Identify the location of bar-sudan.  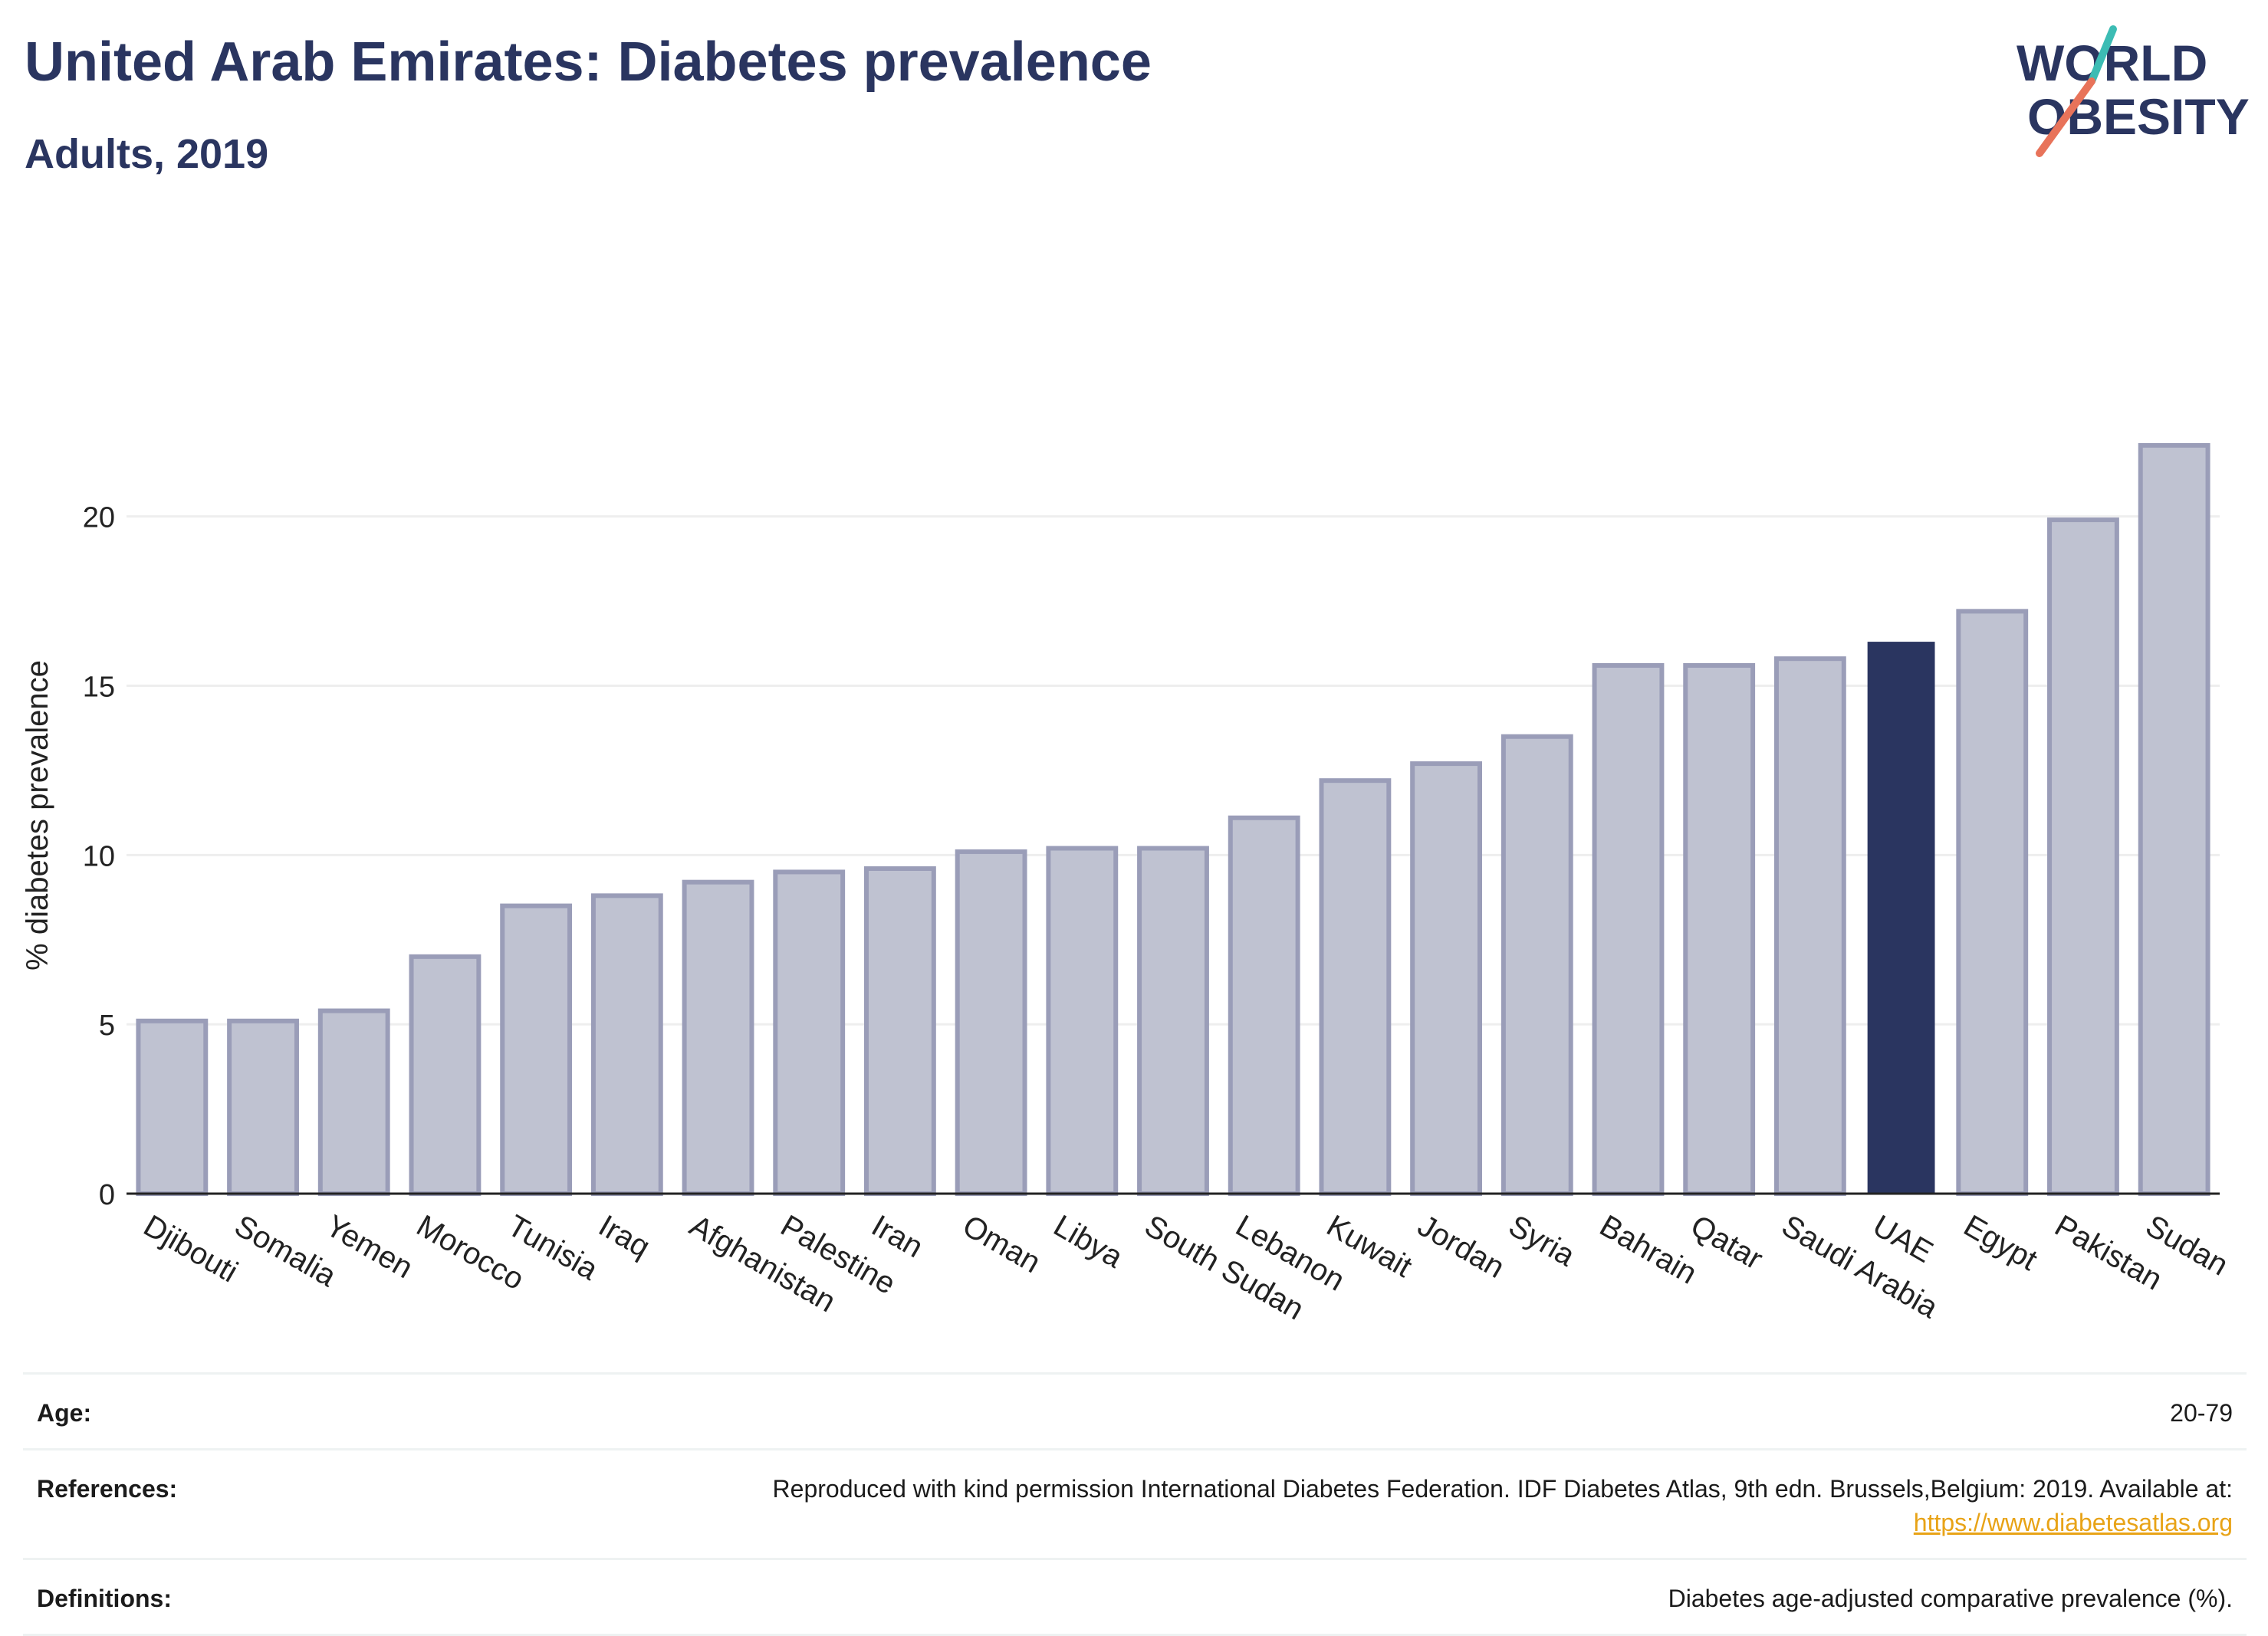
(2174, 819).